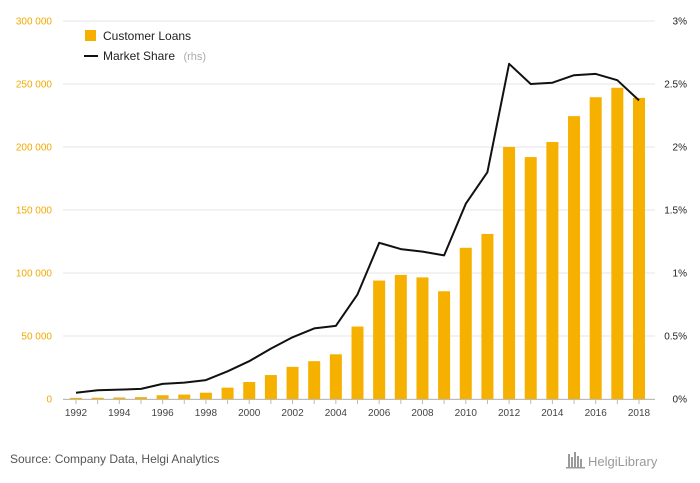  I want to click on x-tick-label: 1994, so click(119, 413).